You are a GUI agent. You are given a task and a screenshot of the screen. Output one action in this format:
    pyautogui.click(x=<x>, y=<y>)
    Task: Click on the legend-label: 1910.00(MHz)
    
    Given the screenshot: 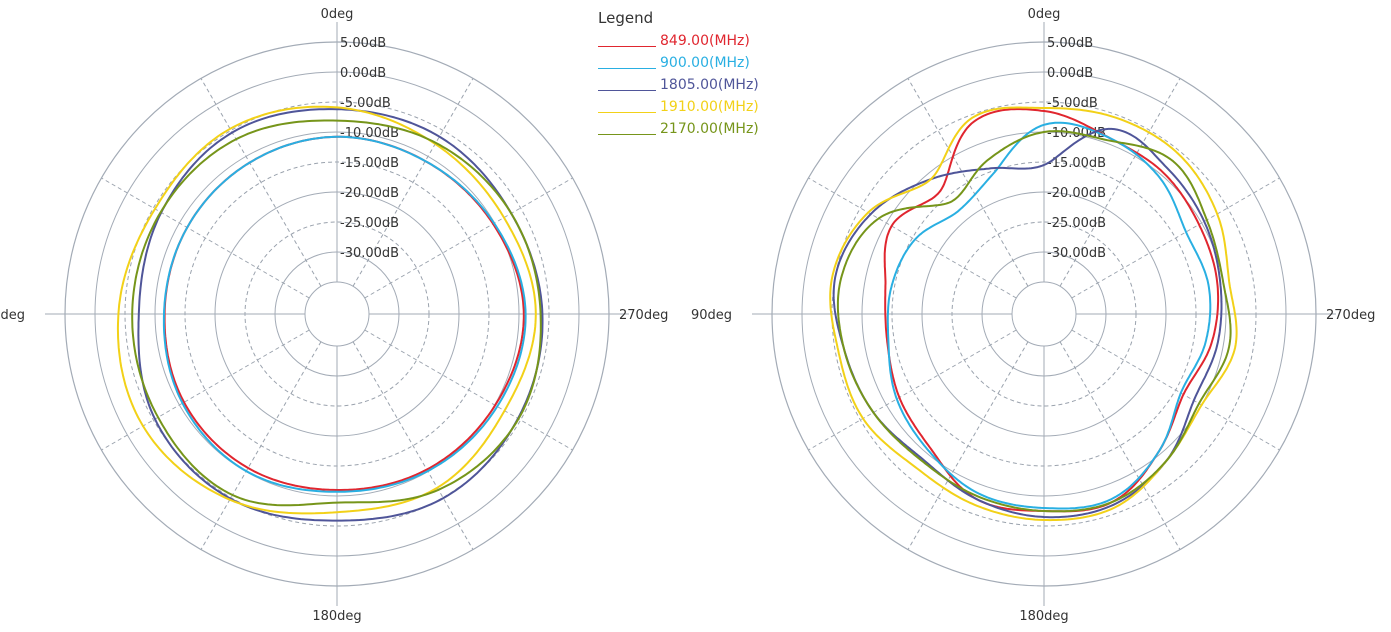 What is the action you would take?
    pyautogui.click(x=709, y=107)
    